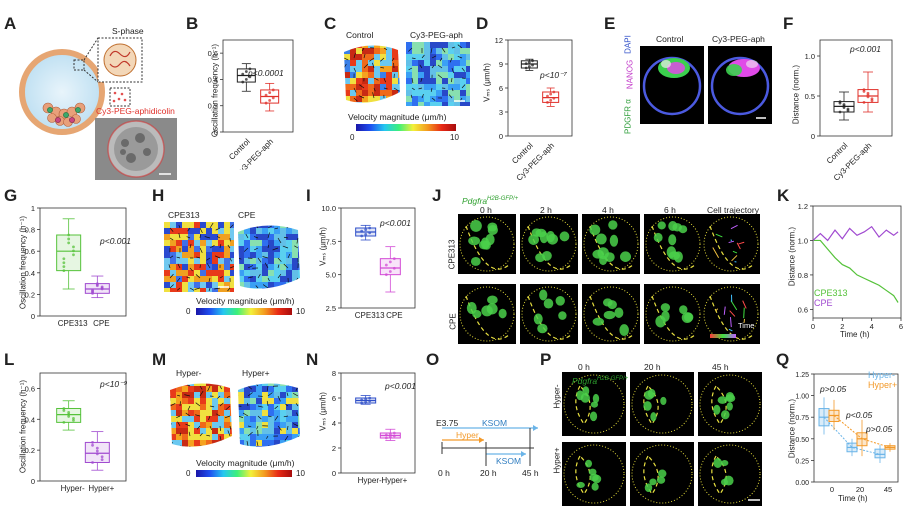 This screenshot has height=516, width=914. Describe the element at coordinates (330, 23) in the screenshot. I see `panel-letter-c: C` at that location.